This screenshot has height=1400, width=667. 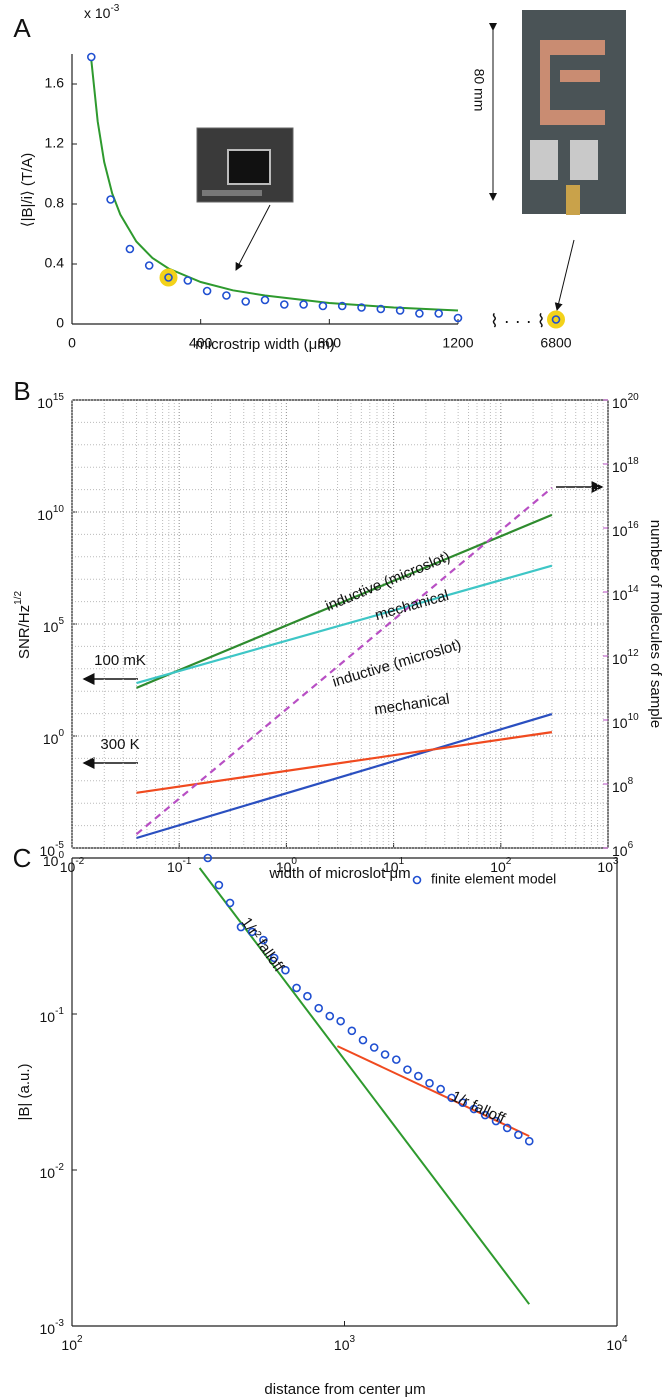 What do you see at coordinates (59, 1323) in the screenshot?
I see `tick-exponent: -3` at bounding box center [59, 1323].